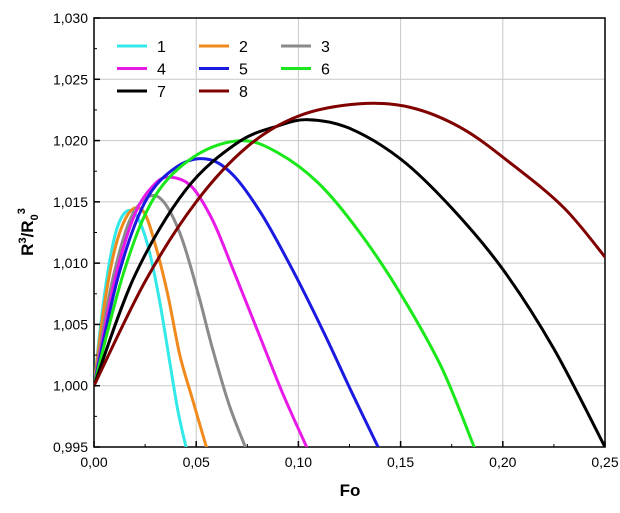  Describe the element at coordinates (27, 250) in the screenshot. I see `y-axis-title-base: R` at that location.